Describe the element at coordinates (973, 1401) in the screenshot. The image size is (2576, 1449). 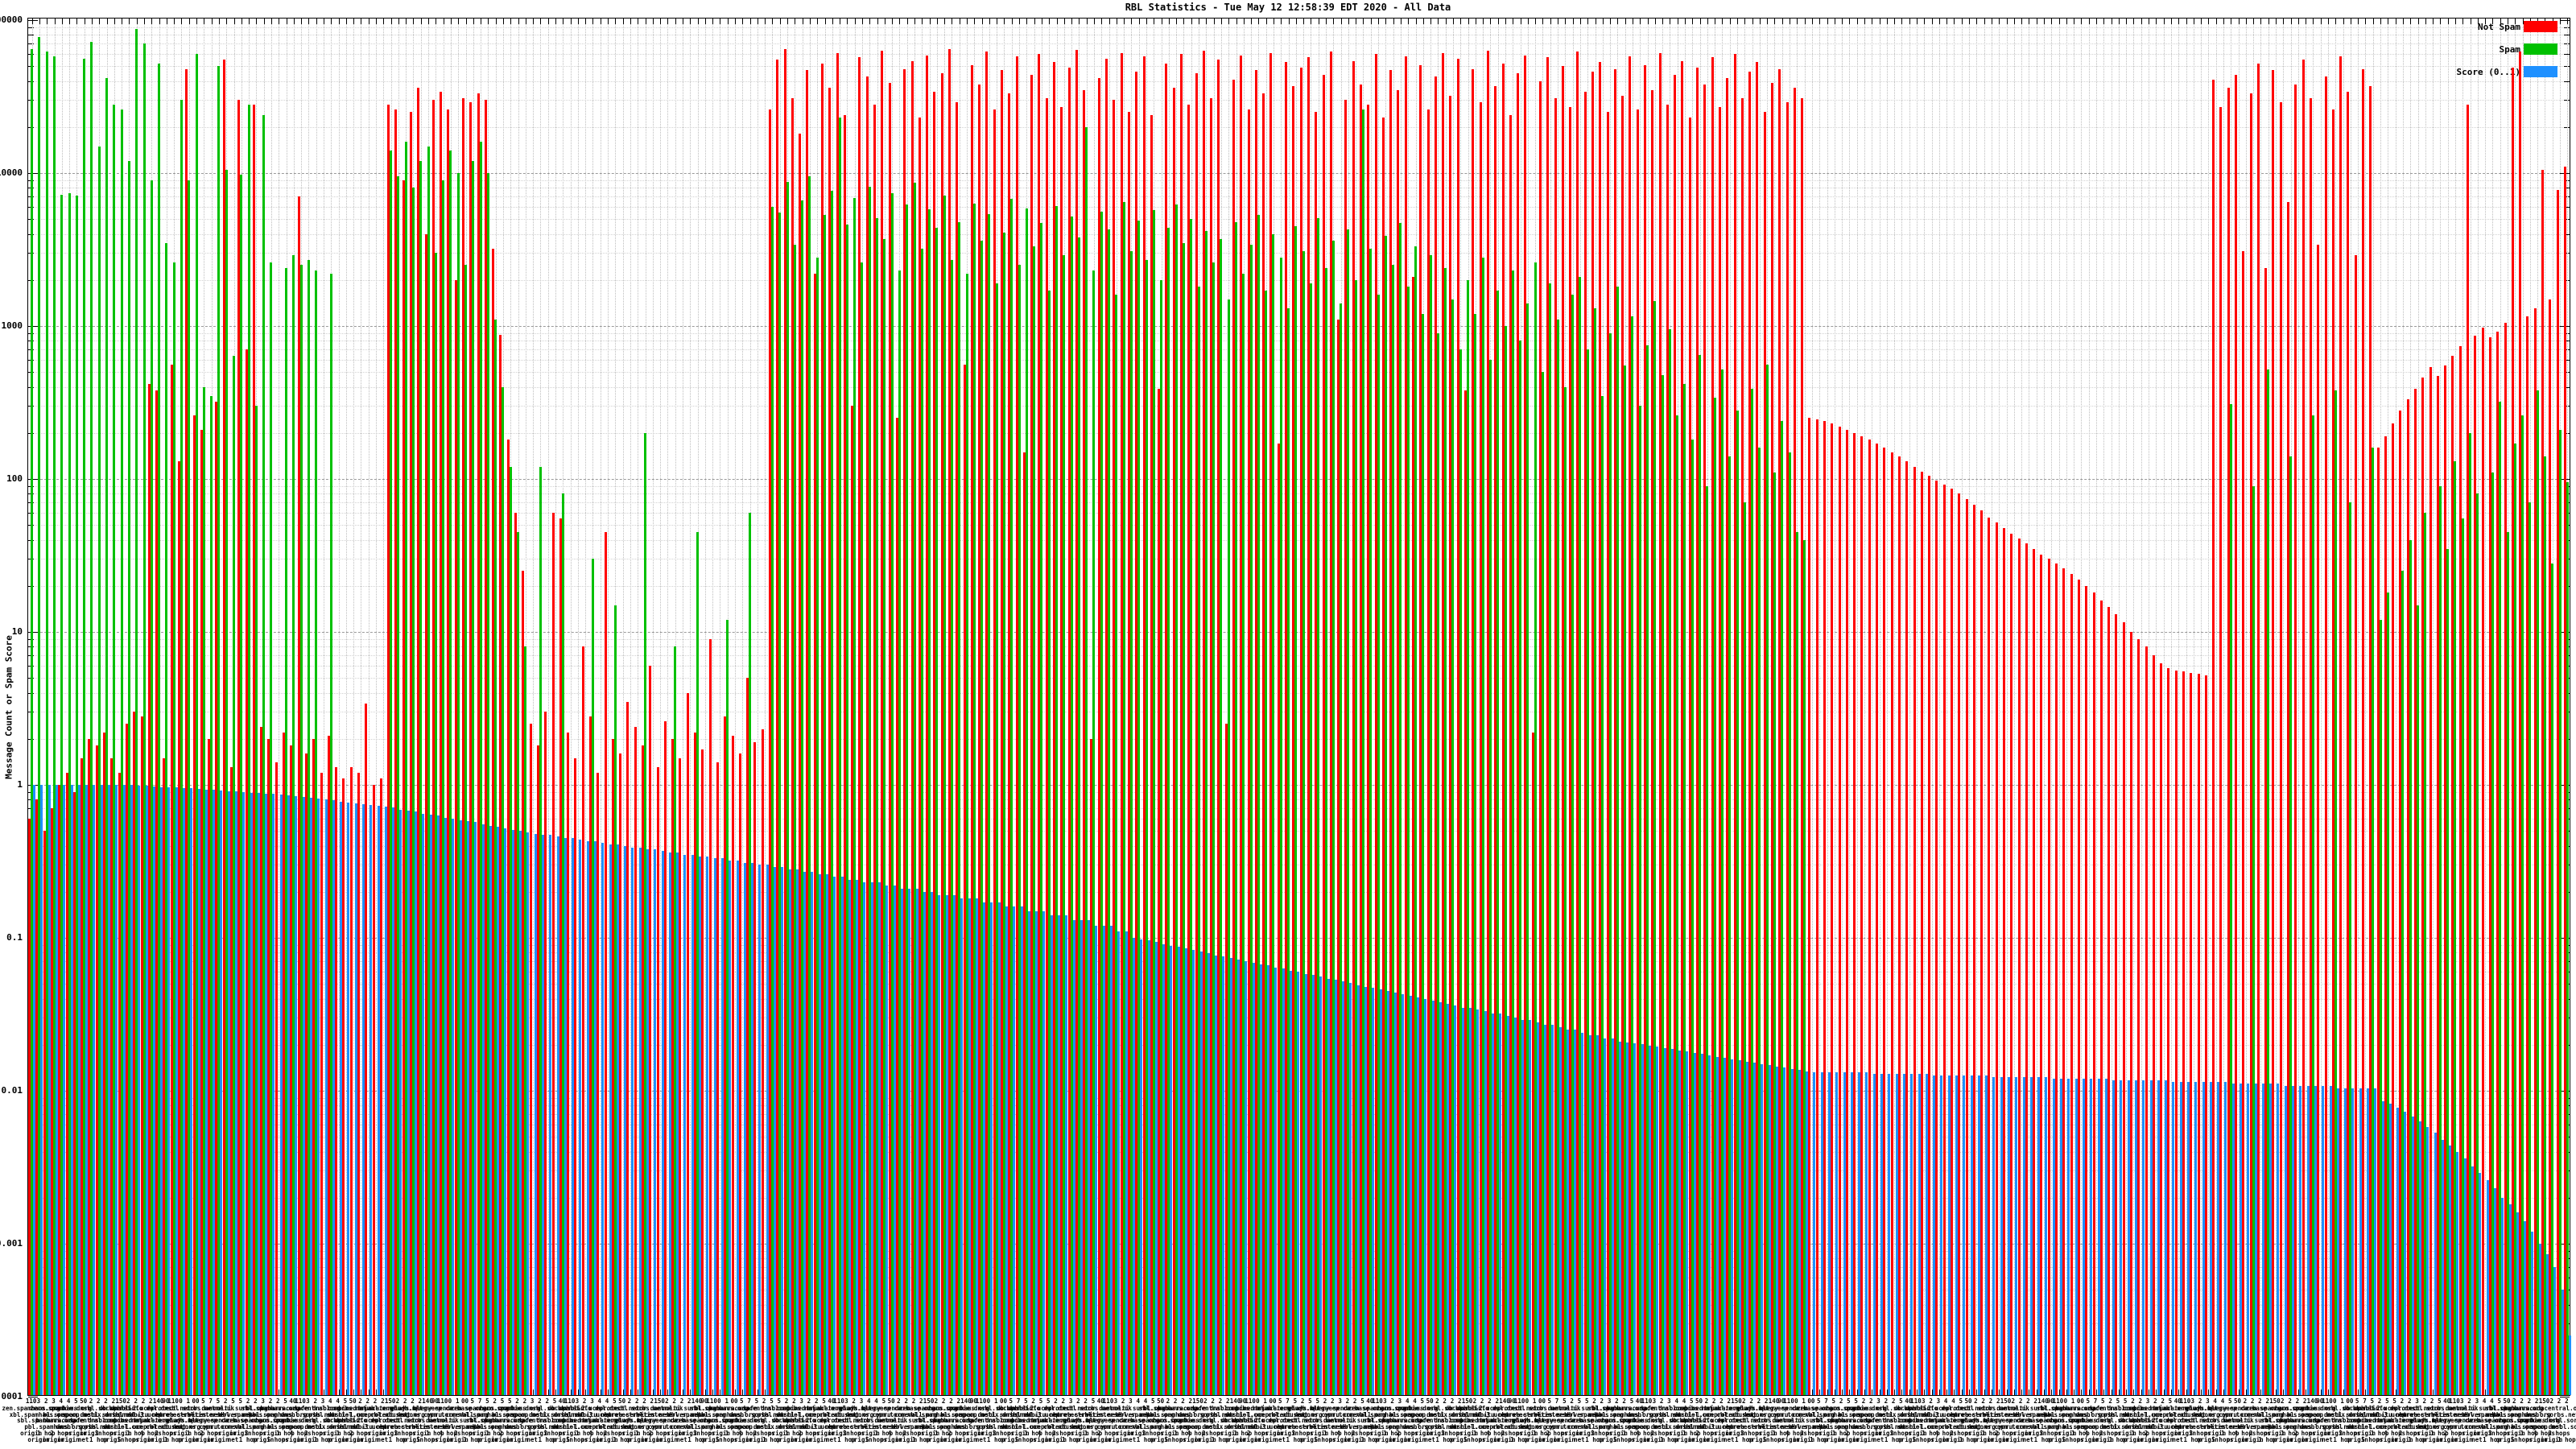
I see `x-label-number: 90` at that location.